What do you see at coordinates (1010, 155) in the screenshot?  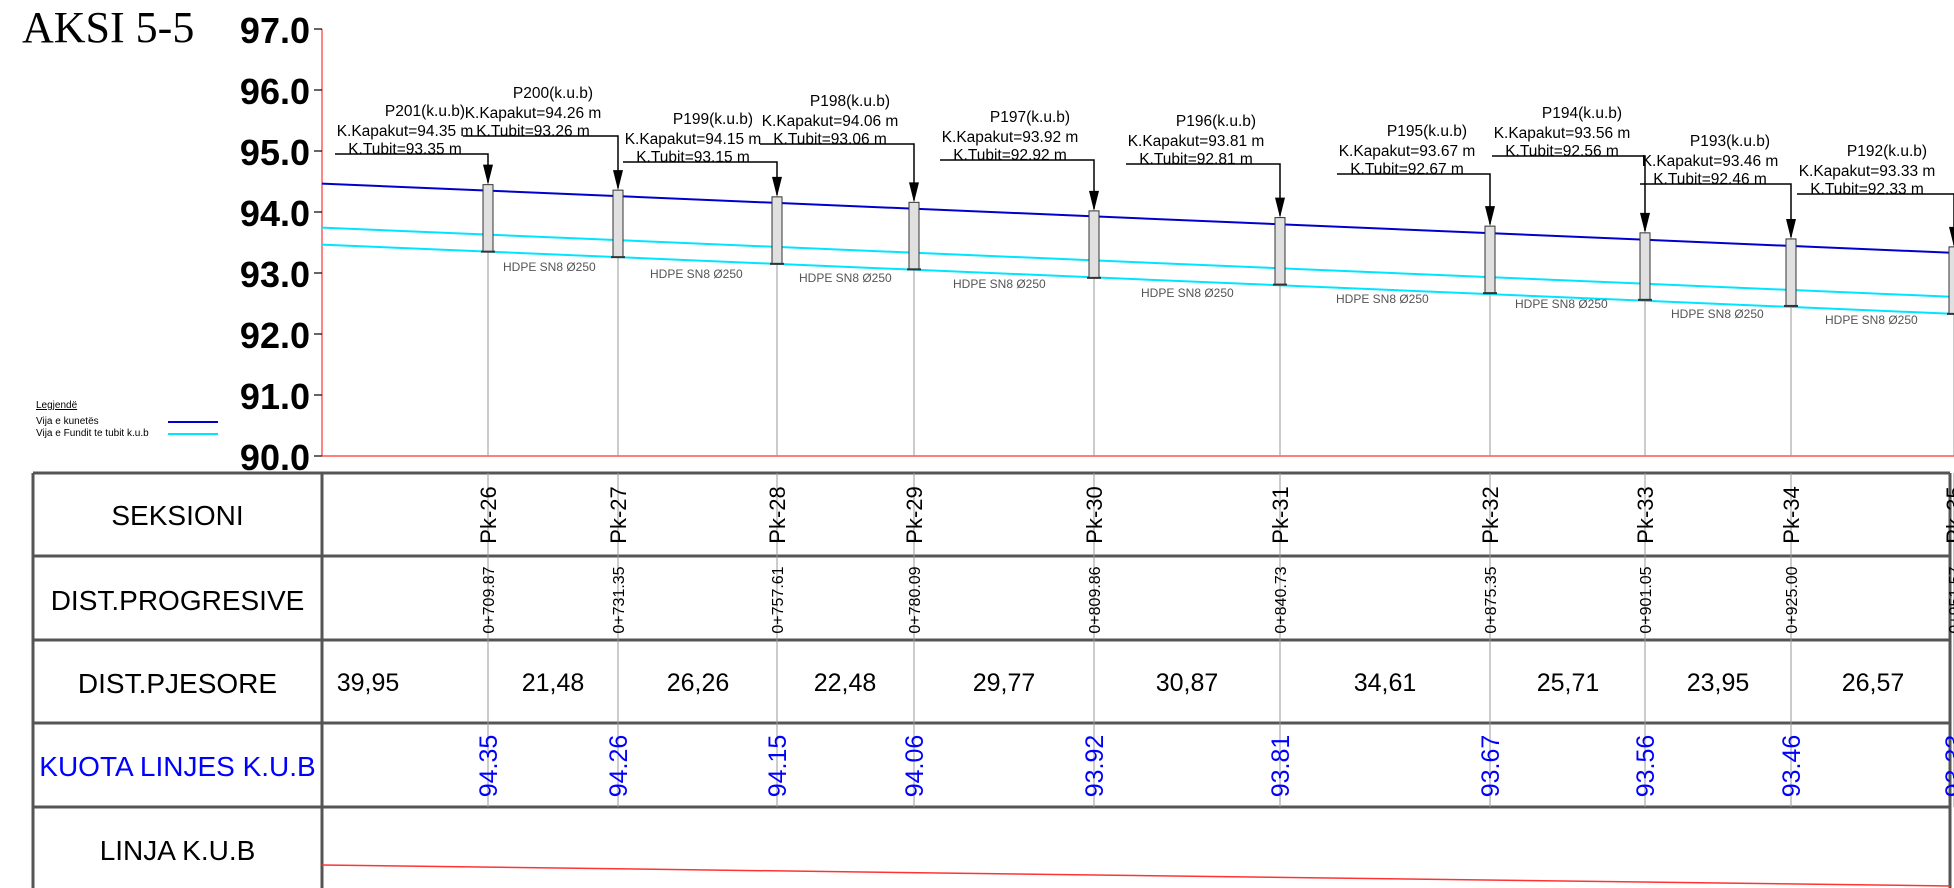 I see `manhole-invert-level: K.Tubit=92.92 m` at bounding box center [1010, 155].